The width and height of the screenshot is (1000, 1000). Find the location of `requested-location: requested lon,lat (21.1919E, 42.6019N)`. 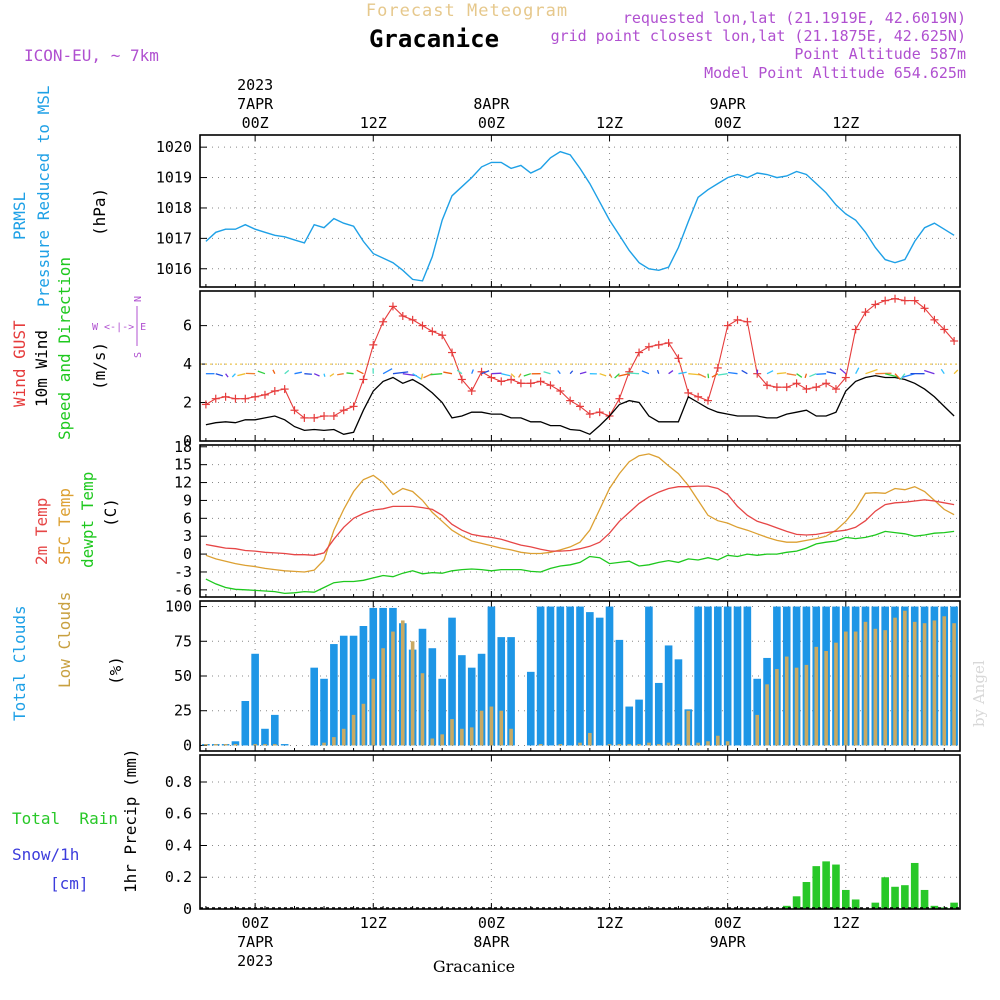

requested-location: requested lon,lat (21.1919E, 42.6019N) is located at coordinates (794, 18).